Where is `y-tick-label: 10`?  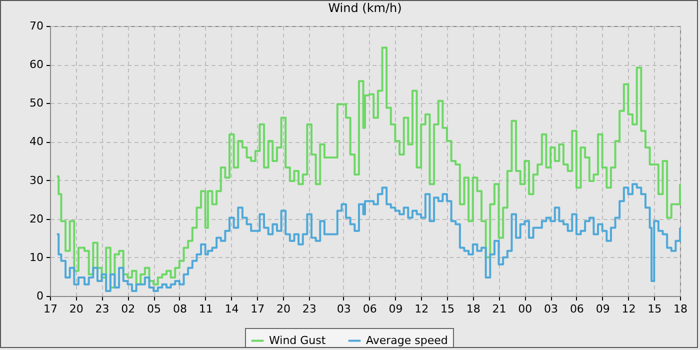
y-tick-label: 10 is located at coordinates (37, 257).